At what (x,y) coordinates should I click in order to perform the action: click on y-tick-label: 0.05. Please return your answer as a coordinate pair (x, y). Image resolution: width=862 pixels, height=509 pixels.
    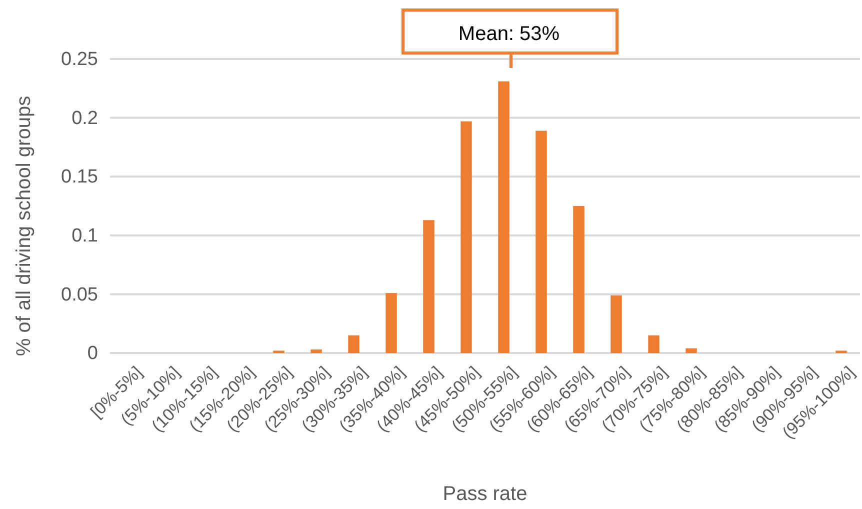
    Looking at the image, I should click on (79, 295).